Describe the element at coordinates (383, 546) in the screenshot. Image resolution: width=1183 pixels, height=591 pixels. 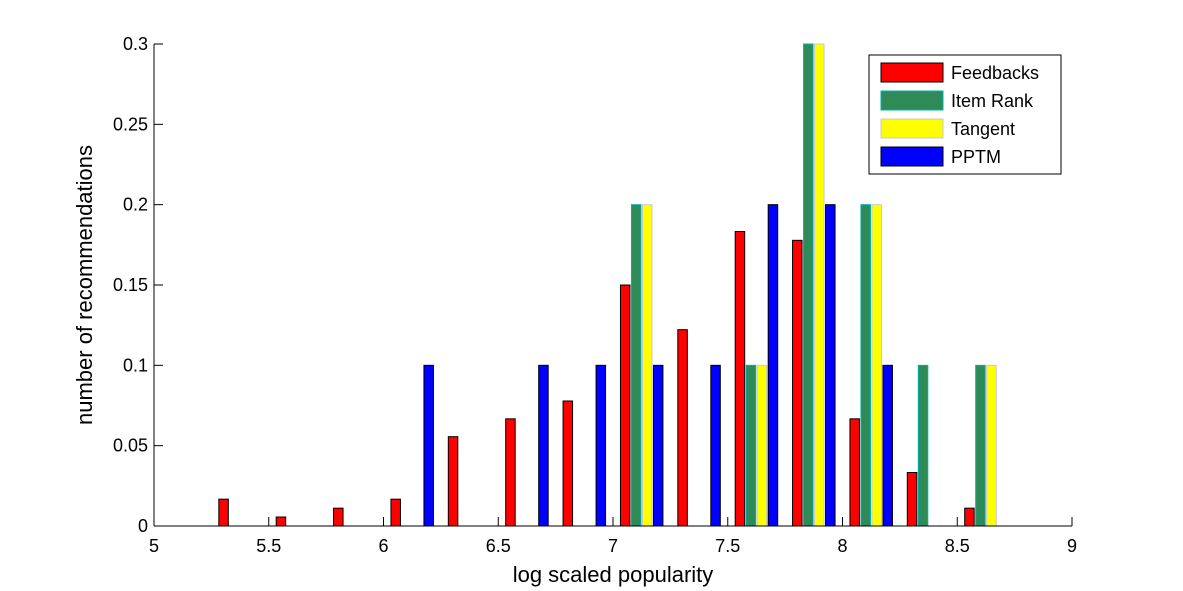
I see `x-tick-label: 6` at that location.